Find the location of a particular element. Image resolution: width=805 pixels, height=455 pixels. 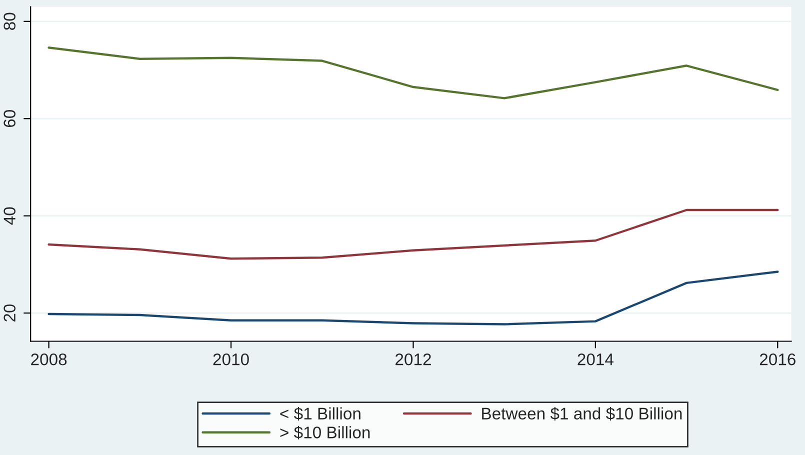

legend-label: < $1 Billion is located at coordinates (320, 413).